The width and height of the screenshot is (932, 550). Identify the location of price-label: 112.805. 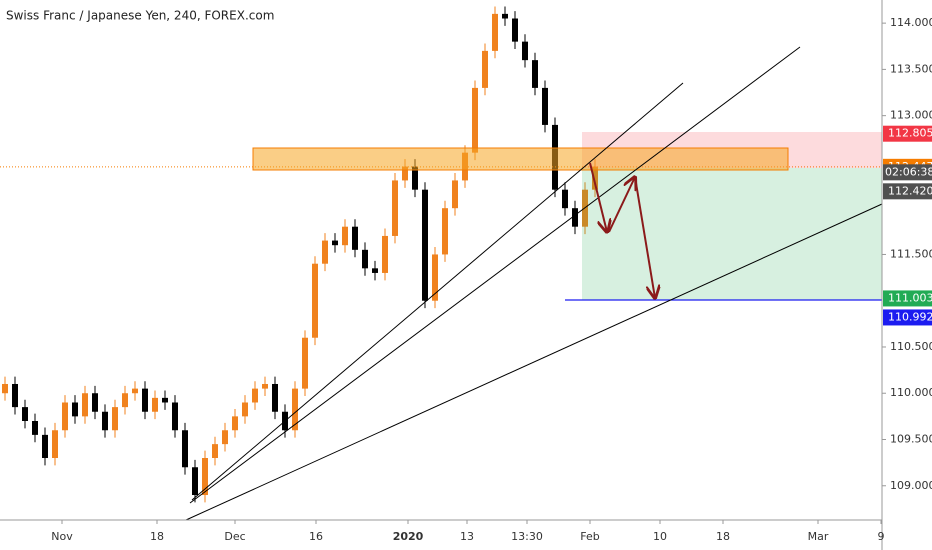
(910, 133).